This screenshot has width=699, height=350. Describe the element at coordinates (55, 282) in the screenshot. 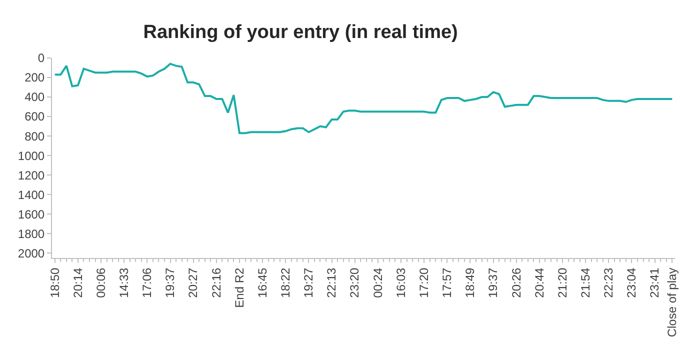

I see `x-tick-label: 18:50` at that location.